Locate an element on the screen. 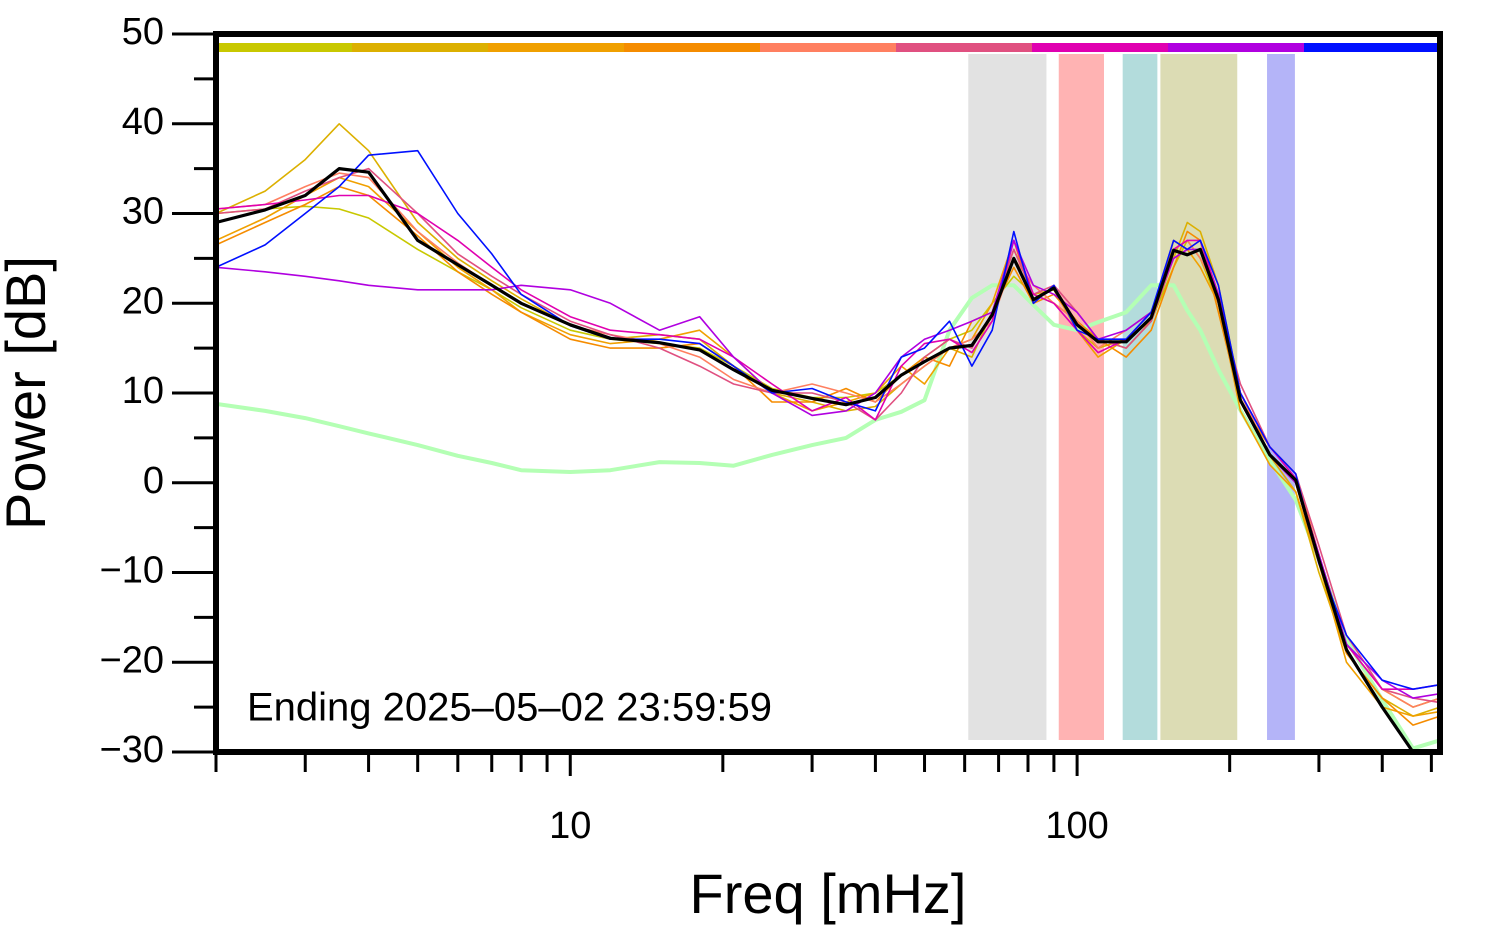  y-tick-label: −10 is located at coordinates (132, 571).